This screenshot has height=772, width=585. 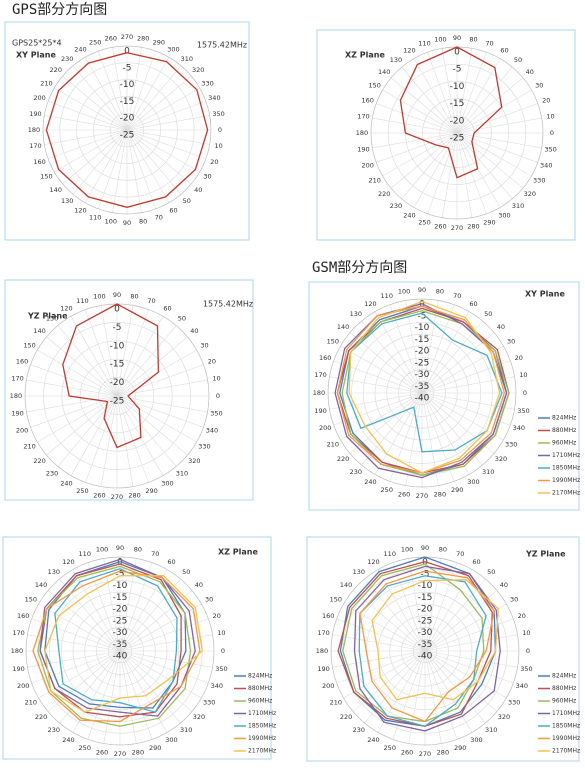 I want to click on legend-label: 2170MHz, so click(x=262, y=751).